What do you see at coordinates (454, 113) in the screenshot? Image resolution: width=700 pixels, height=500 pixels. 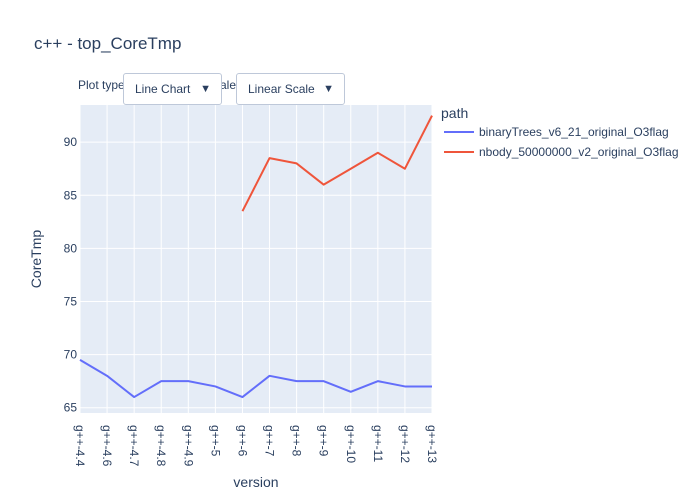 I see `legend-title: path` at bounding box center [454, 113].